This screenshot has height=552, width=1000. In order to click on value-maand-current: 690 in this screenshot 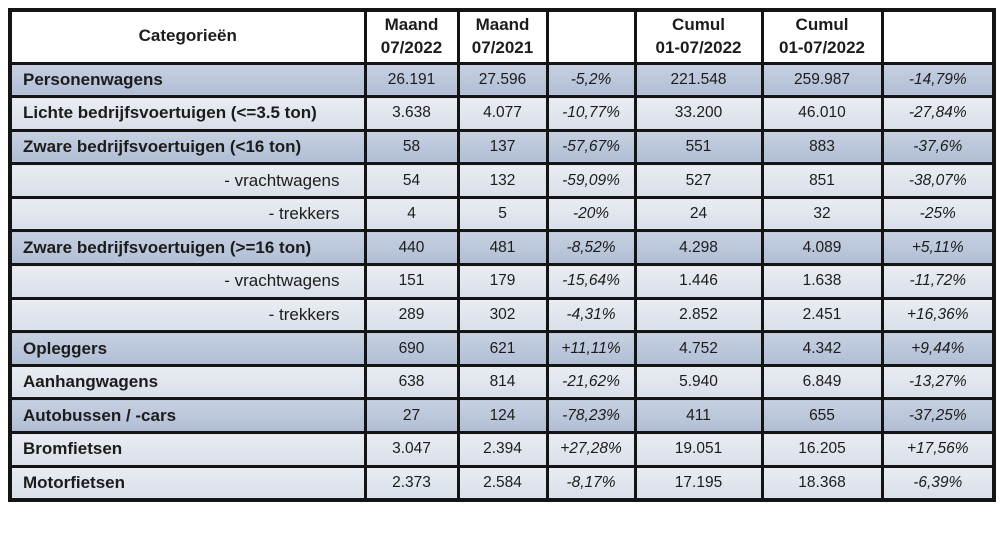, I will do `click(411, 348)`.